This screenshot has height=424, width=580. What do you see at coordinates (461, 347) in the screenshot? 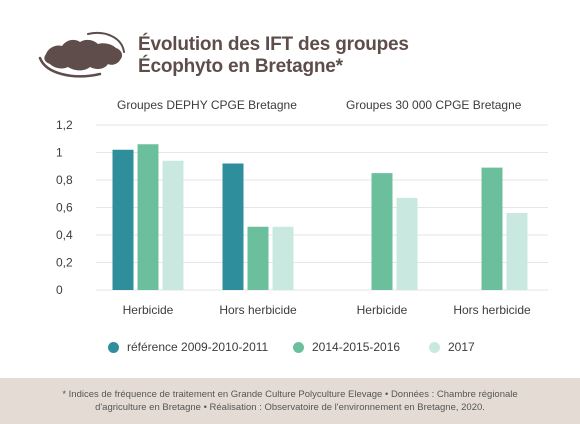
I see `legend-label-2017: 2017` at bounding box center [461, 347].